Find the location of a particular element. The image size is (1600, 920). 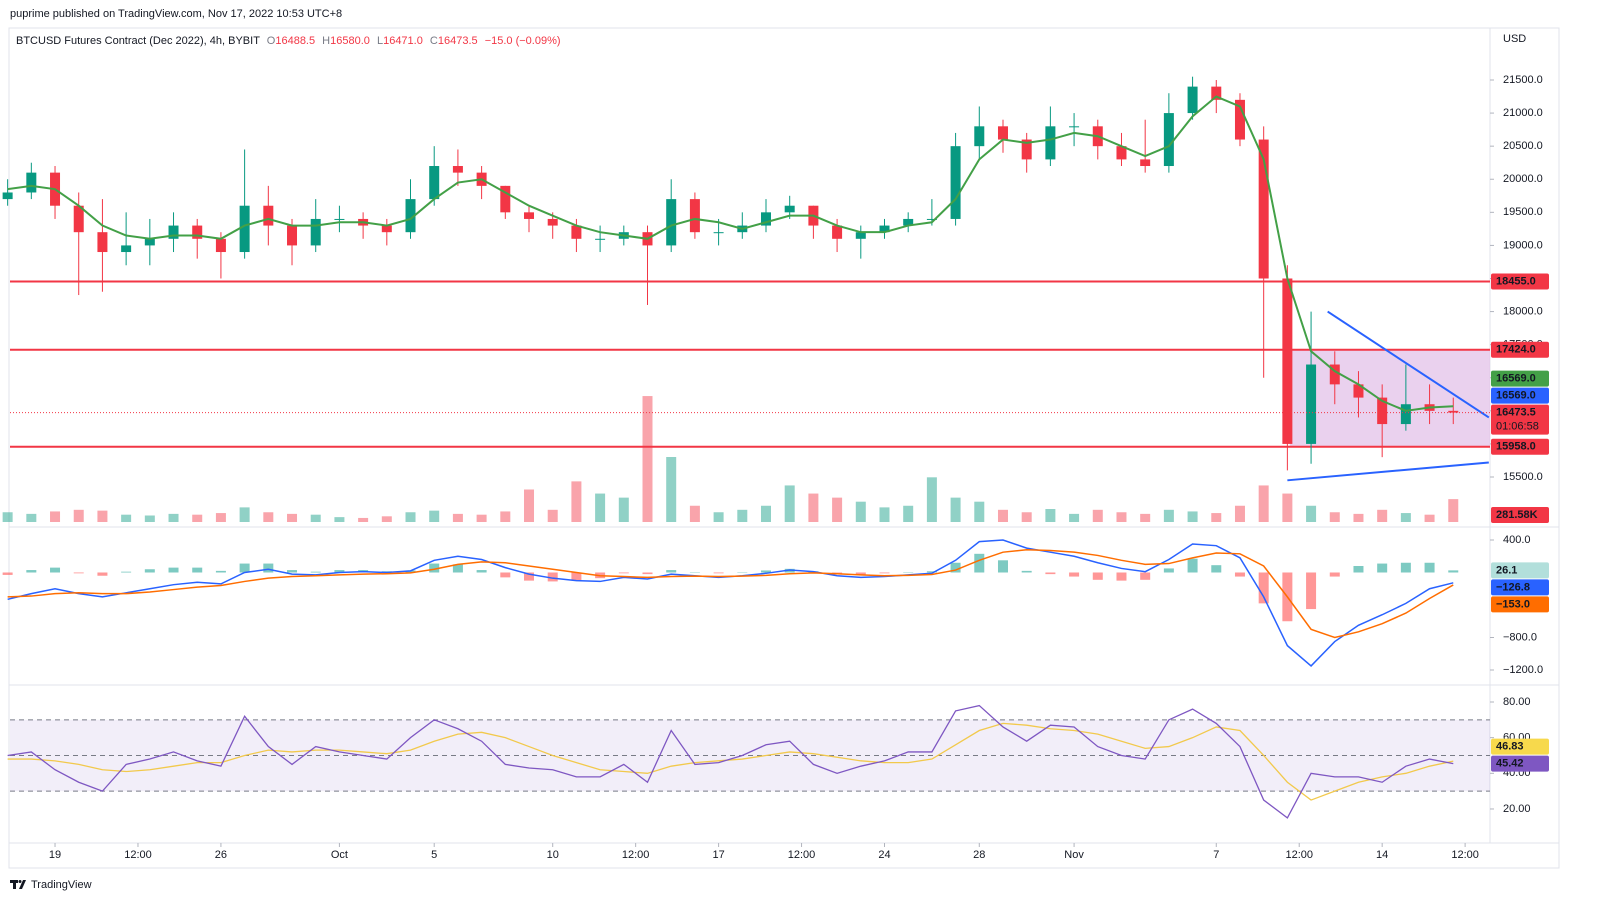

volume-tag: 281.58K is located at coordinates (1517, 515).